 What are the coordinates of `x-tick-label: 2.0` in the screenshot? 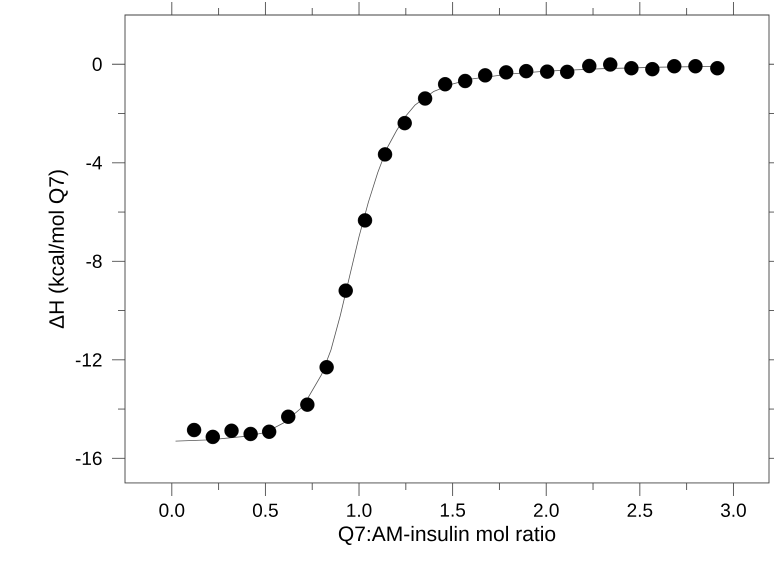 It's located at (546, 510).